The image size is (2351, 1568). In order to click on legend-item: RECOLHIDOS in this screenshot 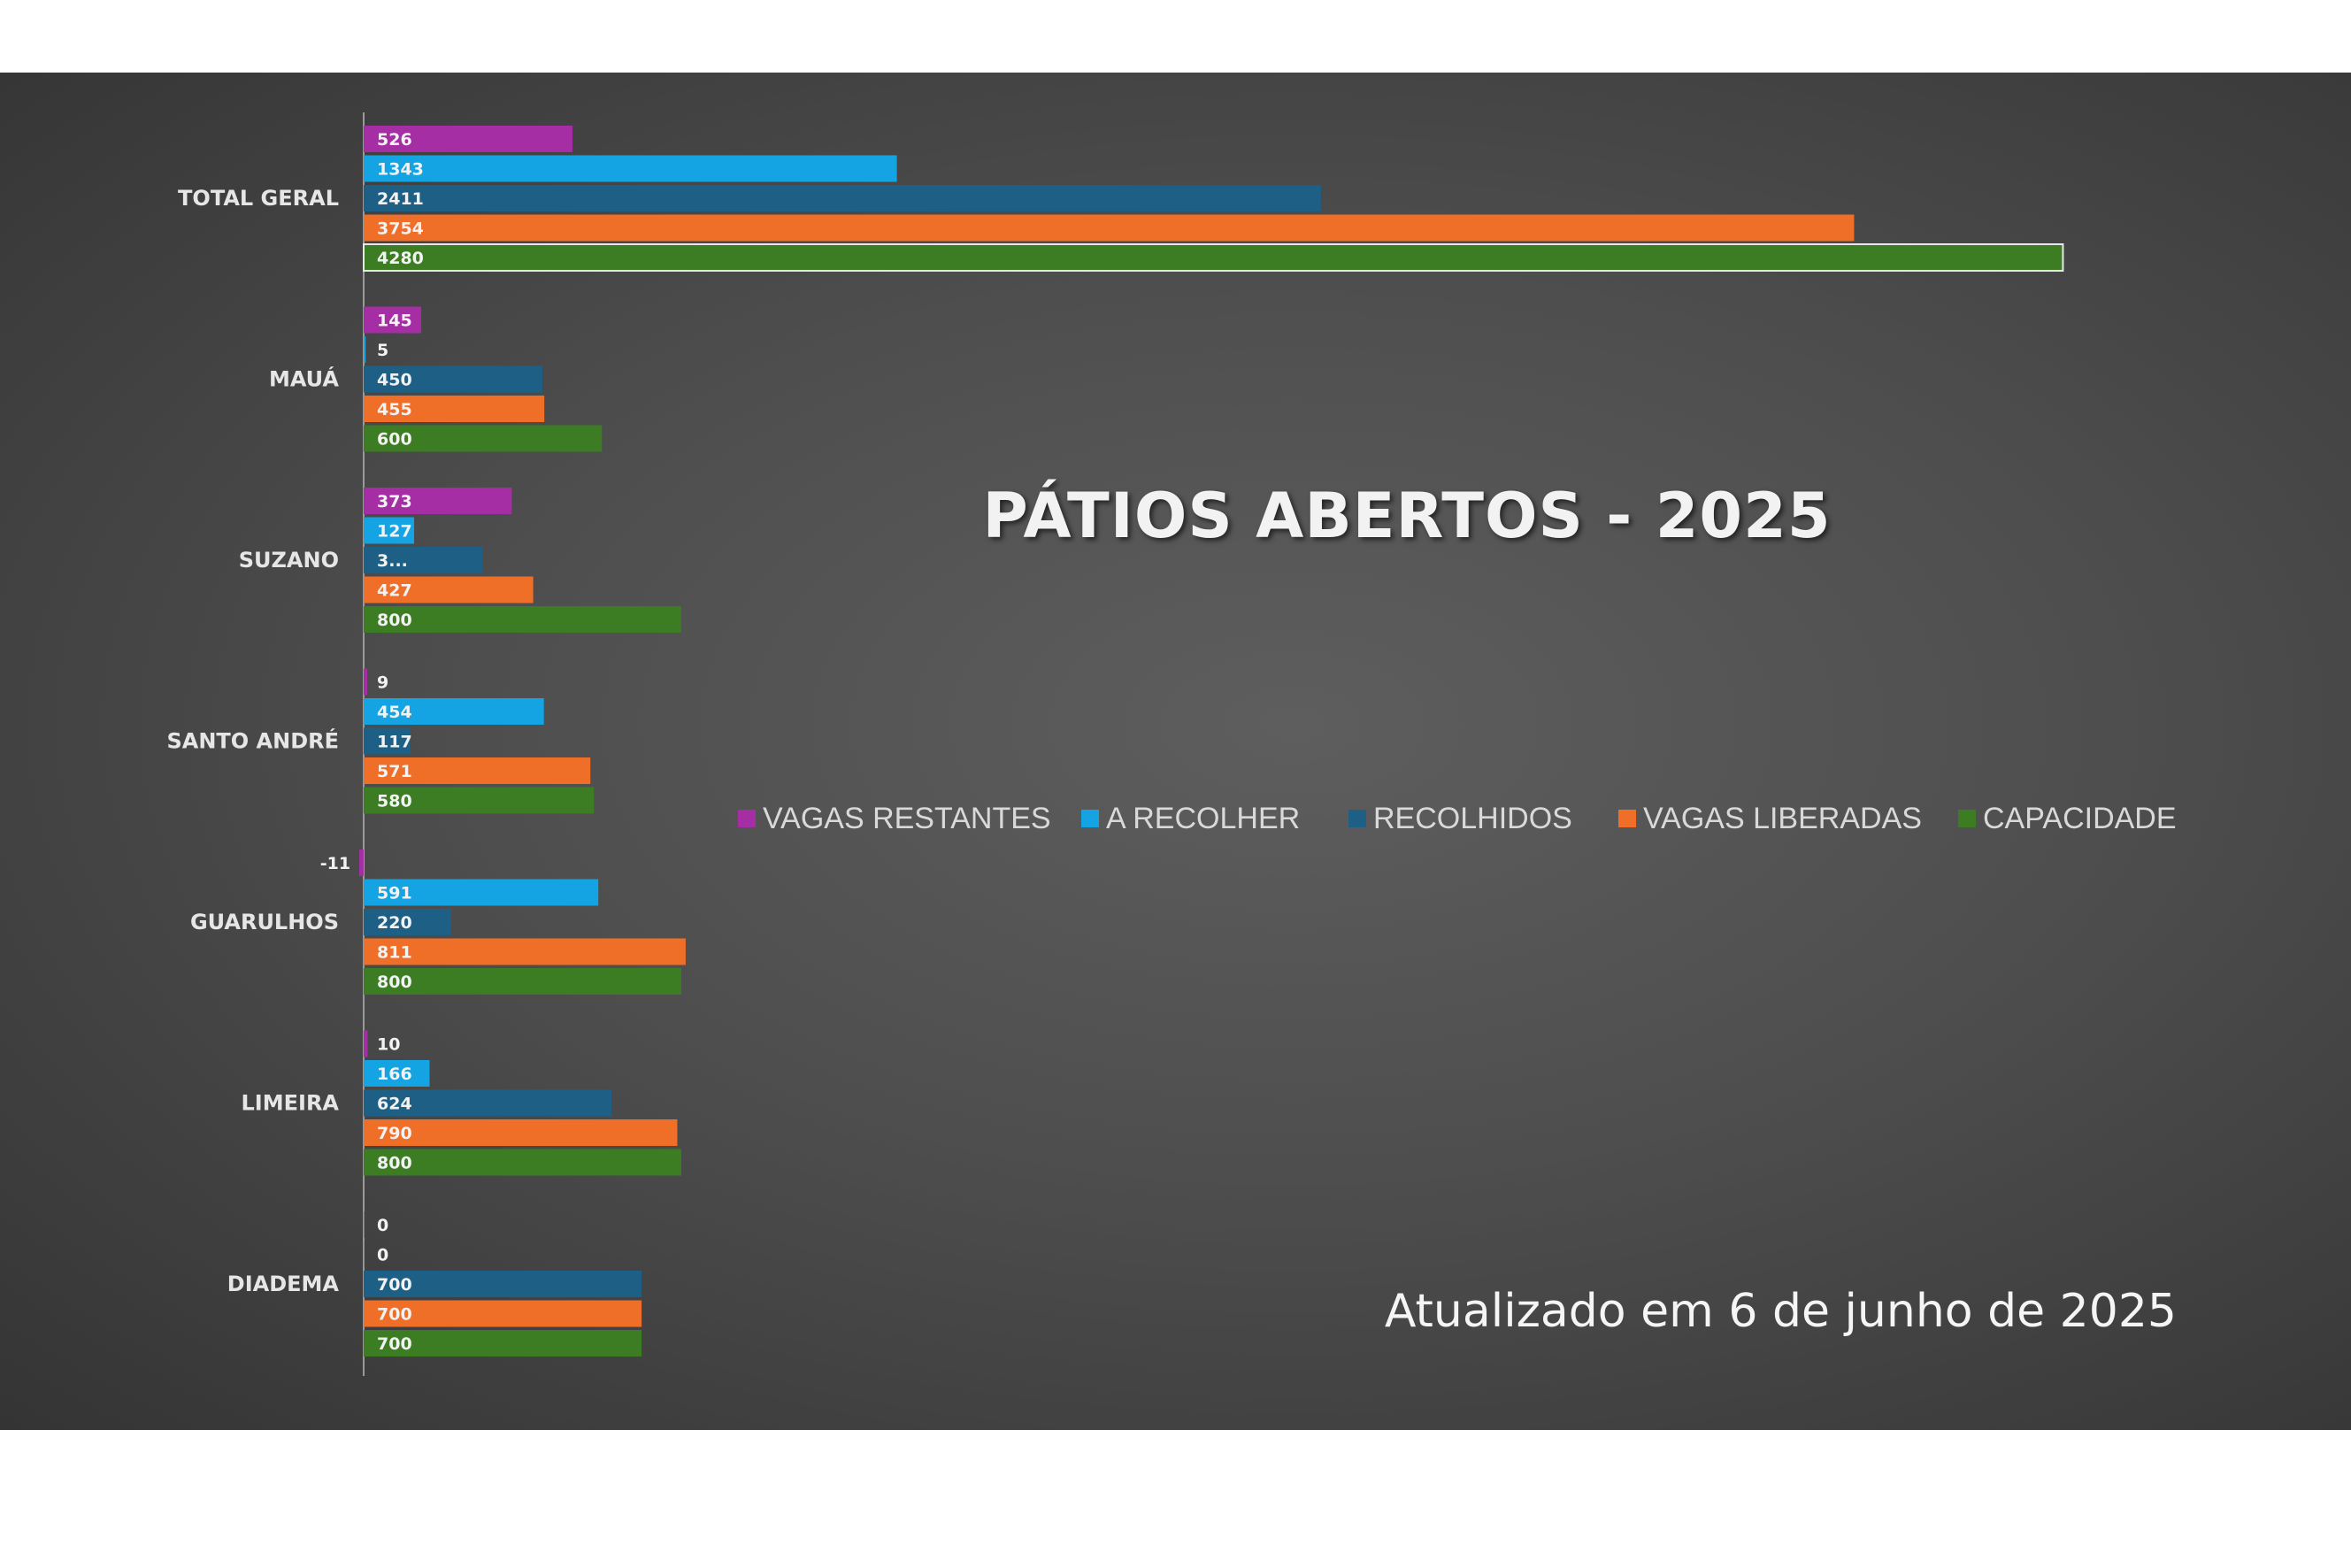, I will do `click(1460, 818)`.